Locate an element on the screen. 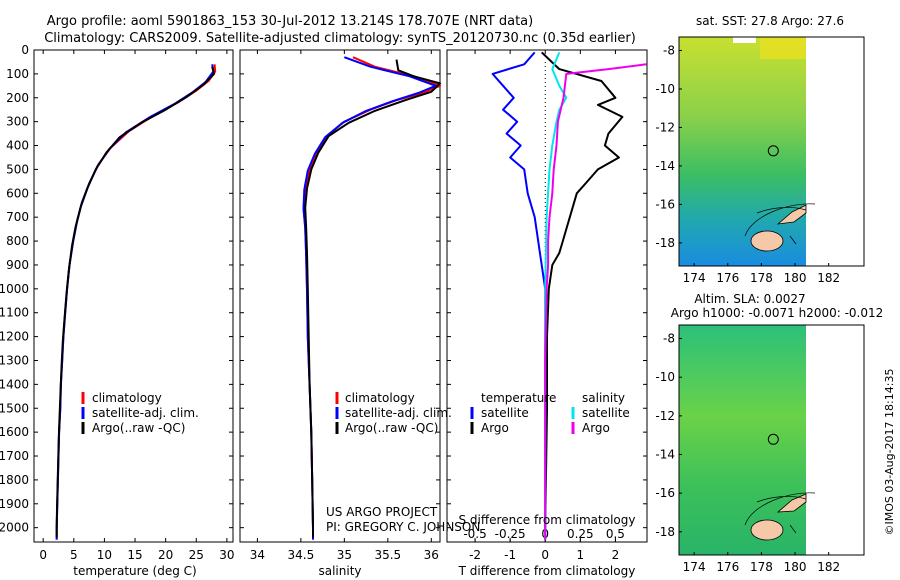 This screenshot has height=580, width=900. depth-tick-label: 1700 is located at coordinates (14, 456).